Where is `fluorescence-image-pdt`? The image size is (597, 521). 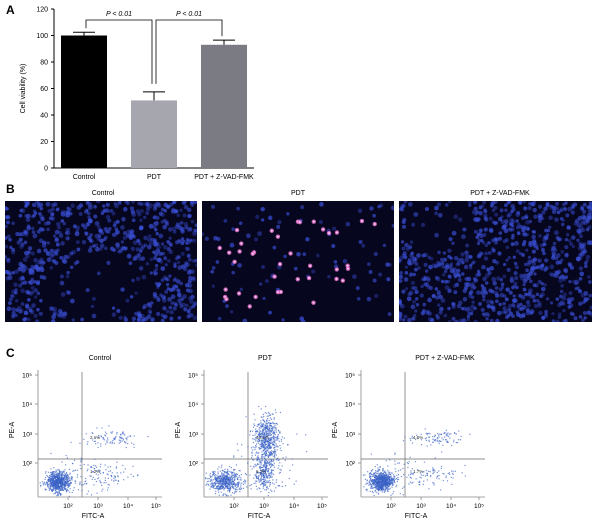
fluorescence-image-pdt is located at coordinates (298, 261).